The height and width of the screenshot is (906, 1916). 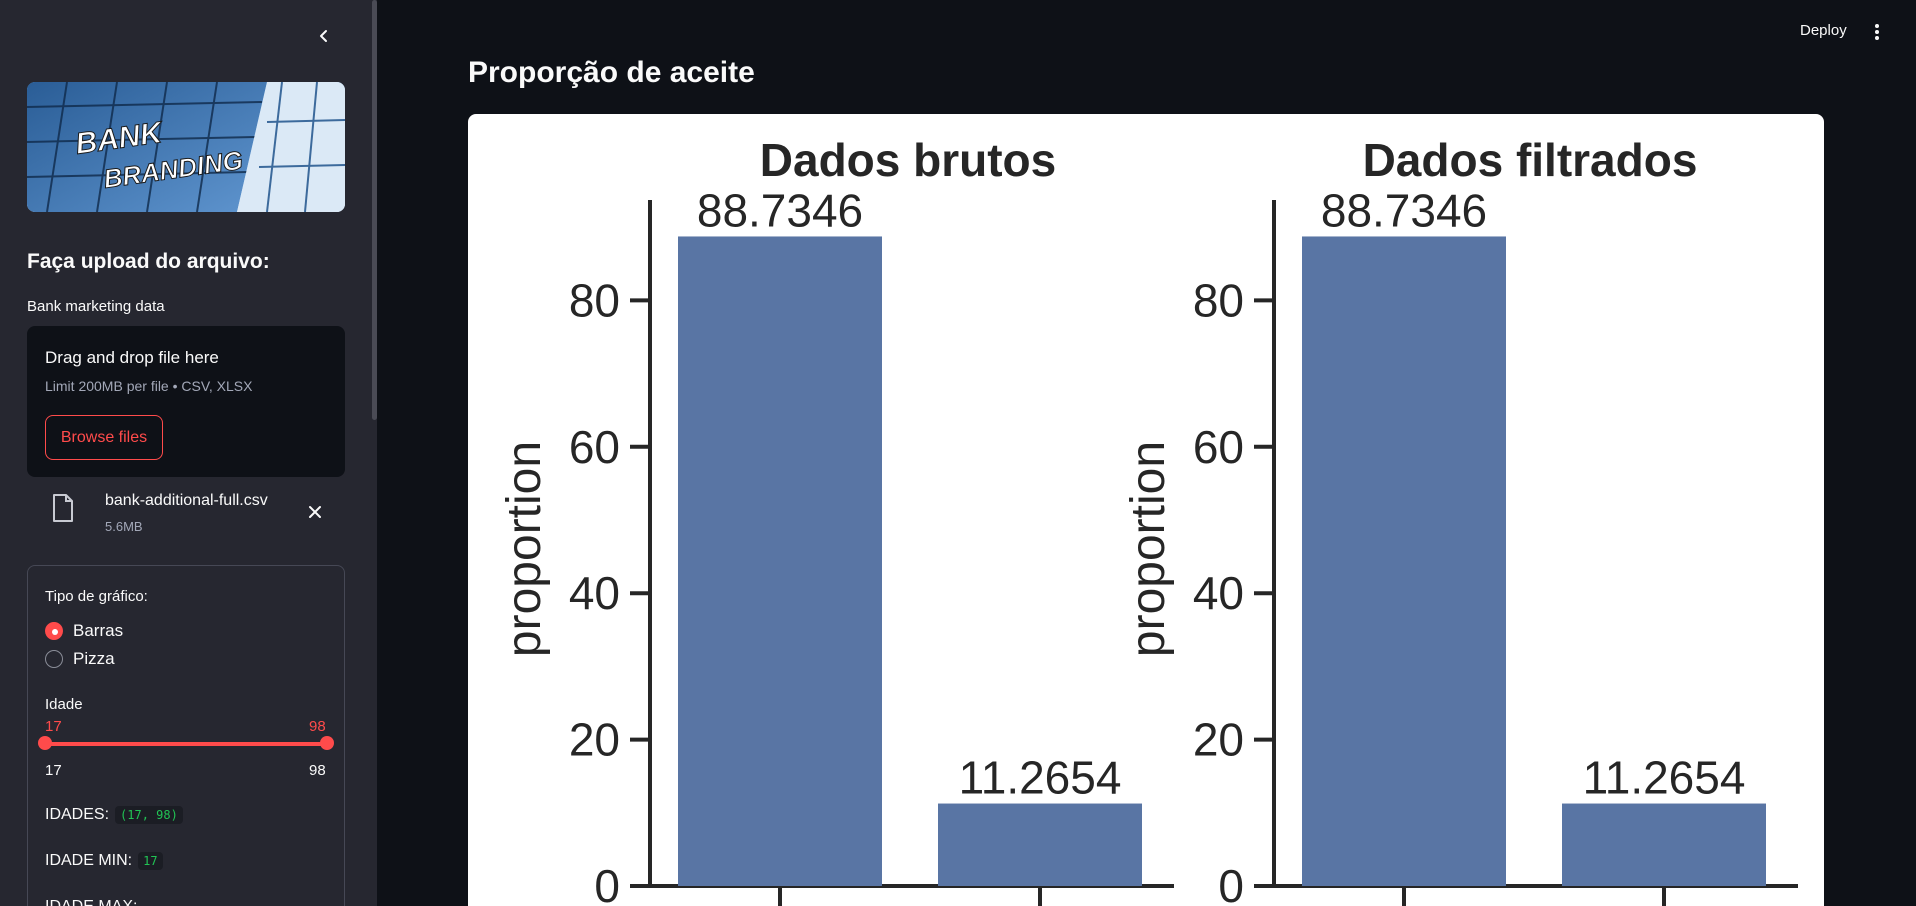 I want to click on idades-label: IDADES:, so click(x=77, y=814).